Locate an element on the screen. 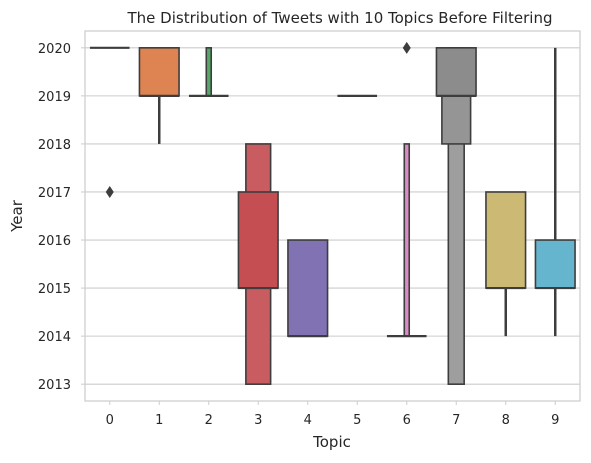  x-axis-title: Topic is located at coordinates (331, 442).